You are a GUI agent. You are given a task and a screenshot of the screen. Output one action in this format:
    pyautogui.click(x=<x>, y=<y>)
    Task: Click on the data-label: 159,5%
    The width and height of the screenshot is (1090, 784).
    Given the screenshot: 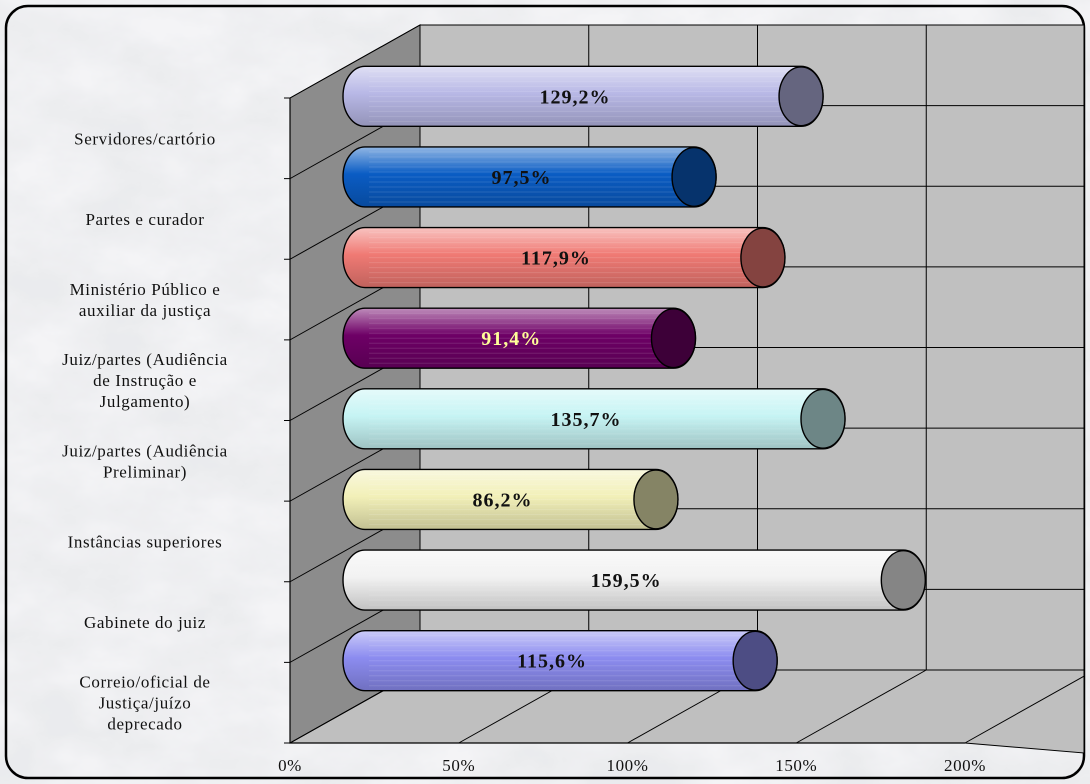 What is the action you would take?
    pyautogui.click(x=626, y=581)
    